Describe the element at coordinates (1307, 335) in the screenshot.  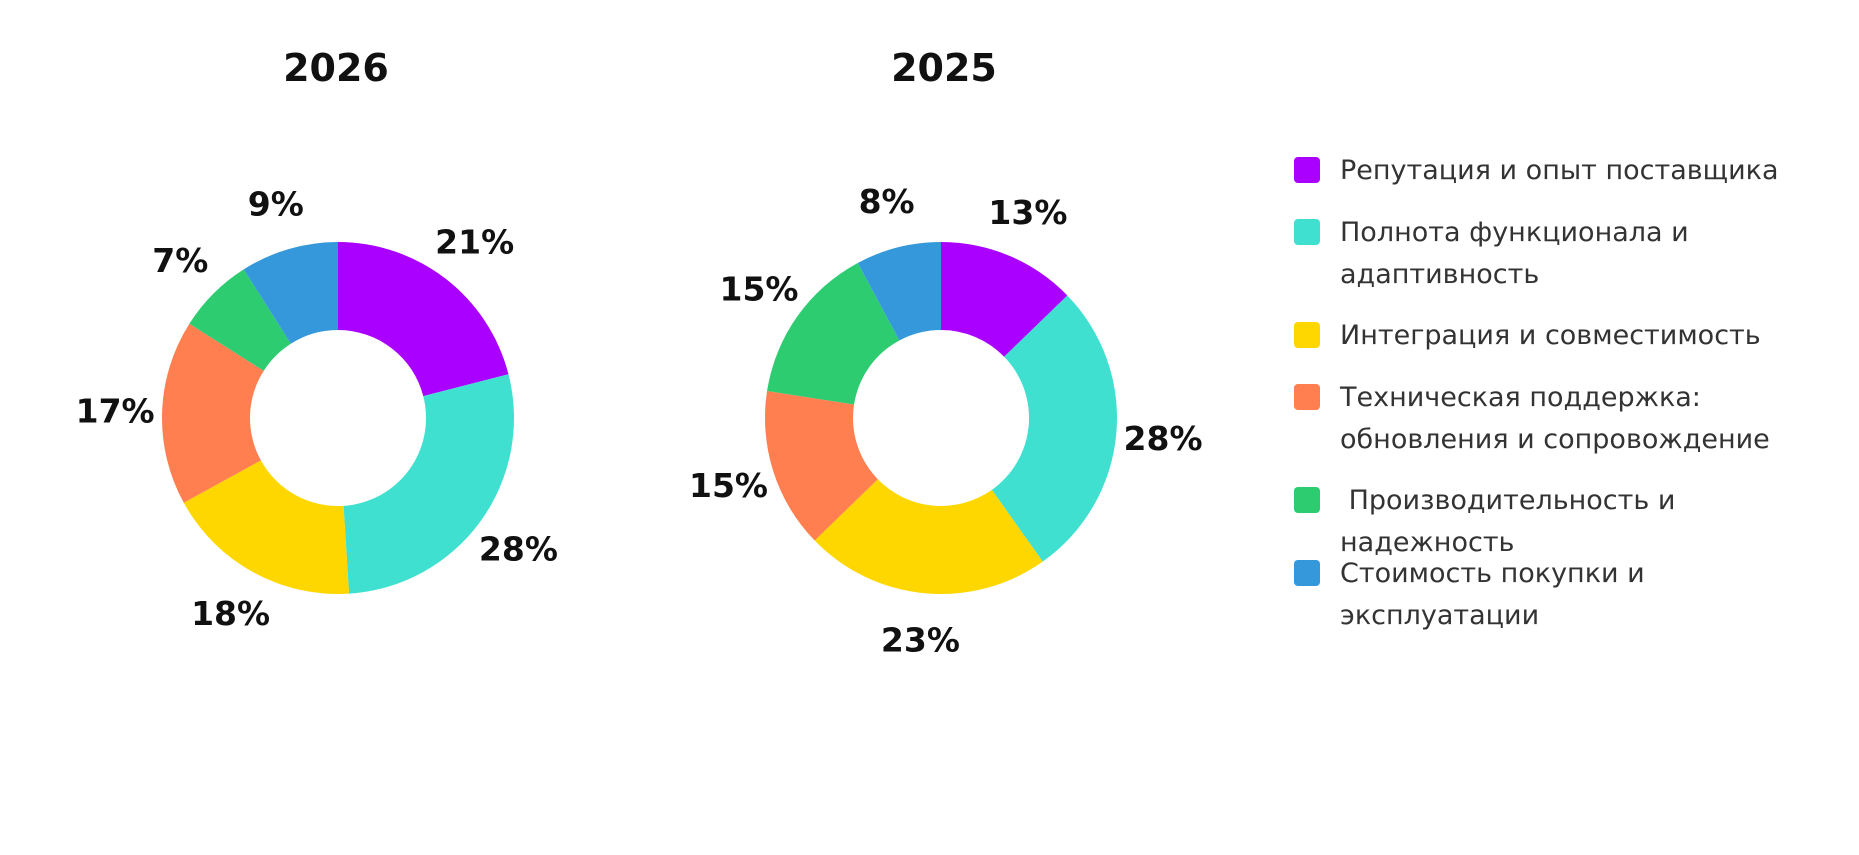
I see `legend-swatch-integration` at that location.